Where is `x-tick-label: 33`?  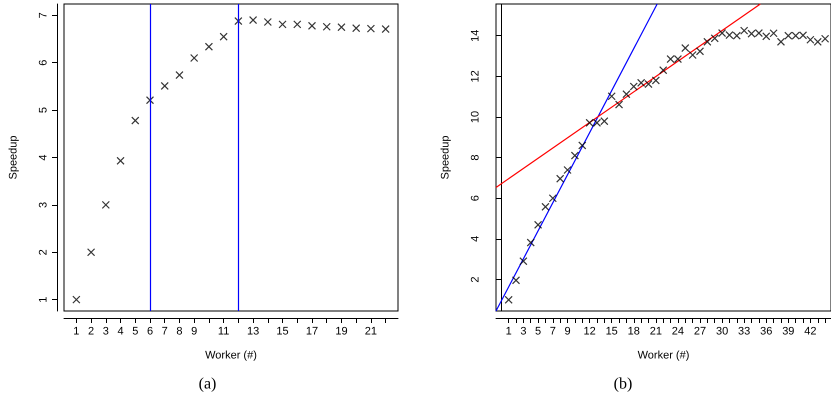
x-tick-label: 33 is located at coordinates (744, 332).